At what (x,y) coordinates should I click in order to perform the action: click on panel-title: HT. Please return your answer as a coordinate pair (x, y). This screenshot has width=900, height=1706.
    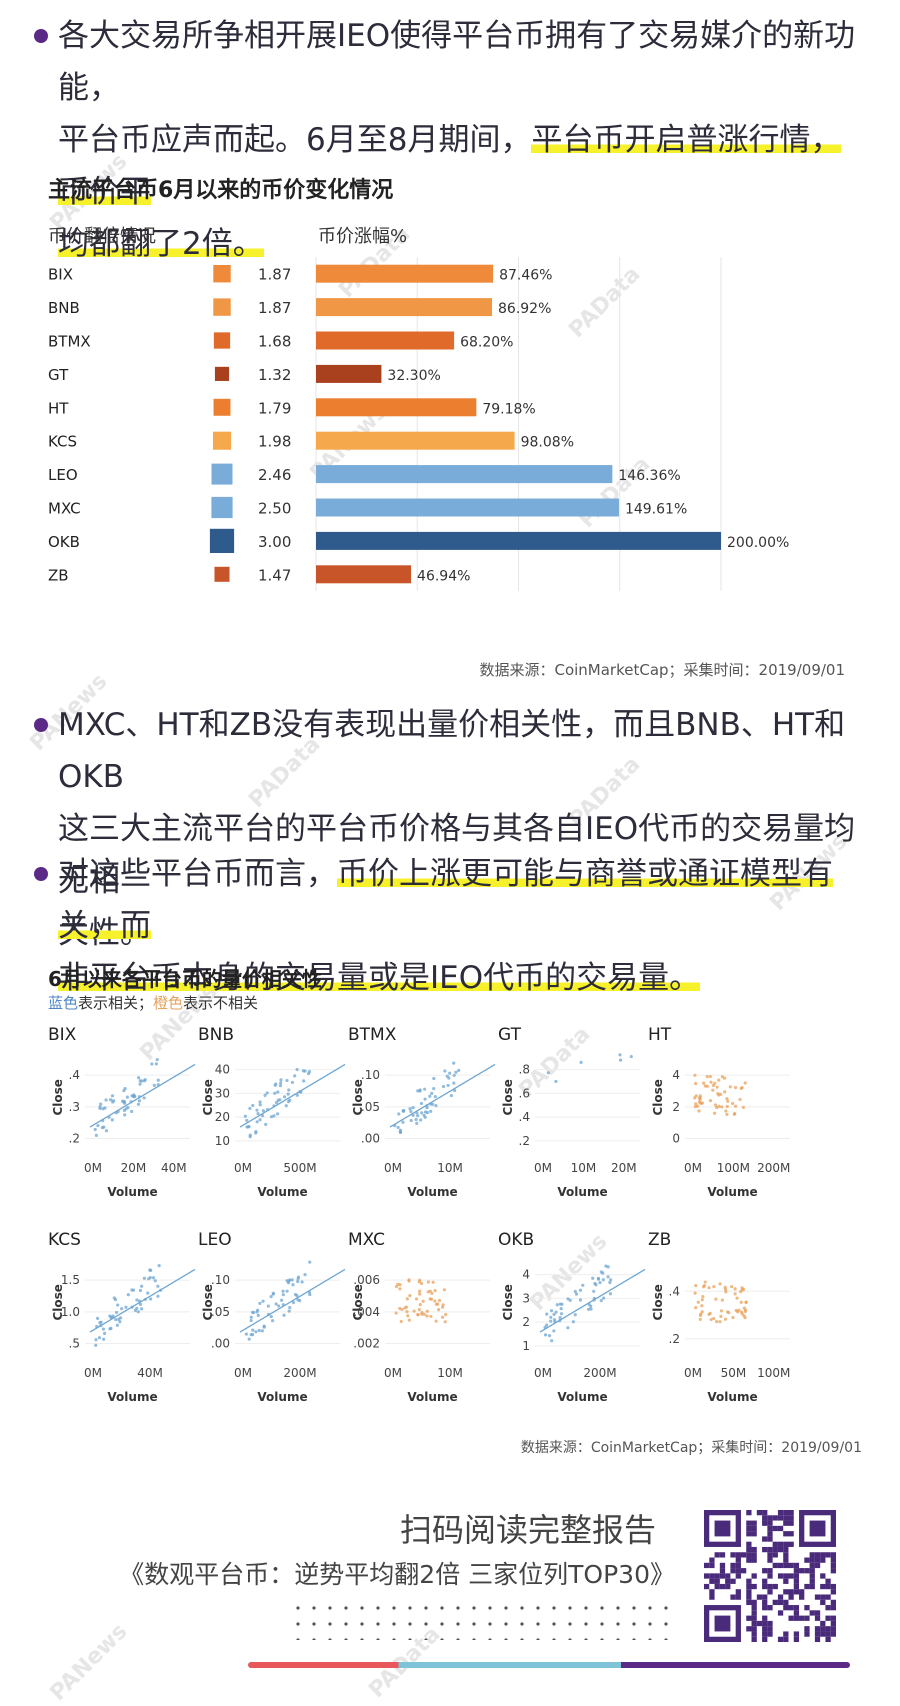
    Looking at the image, I should click on (660, 1035).